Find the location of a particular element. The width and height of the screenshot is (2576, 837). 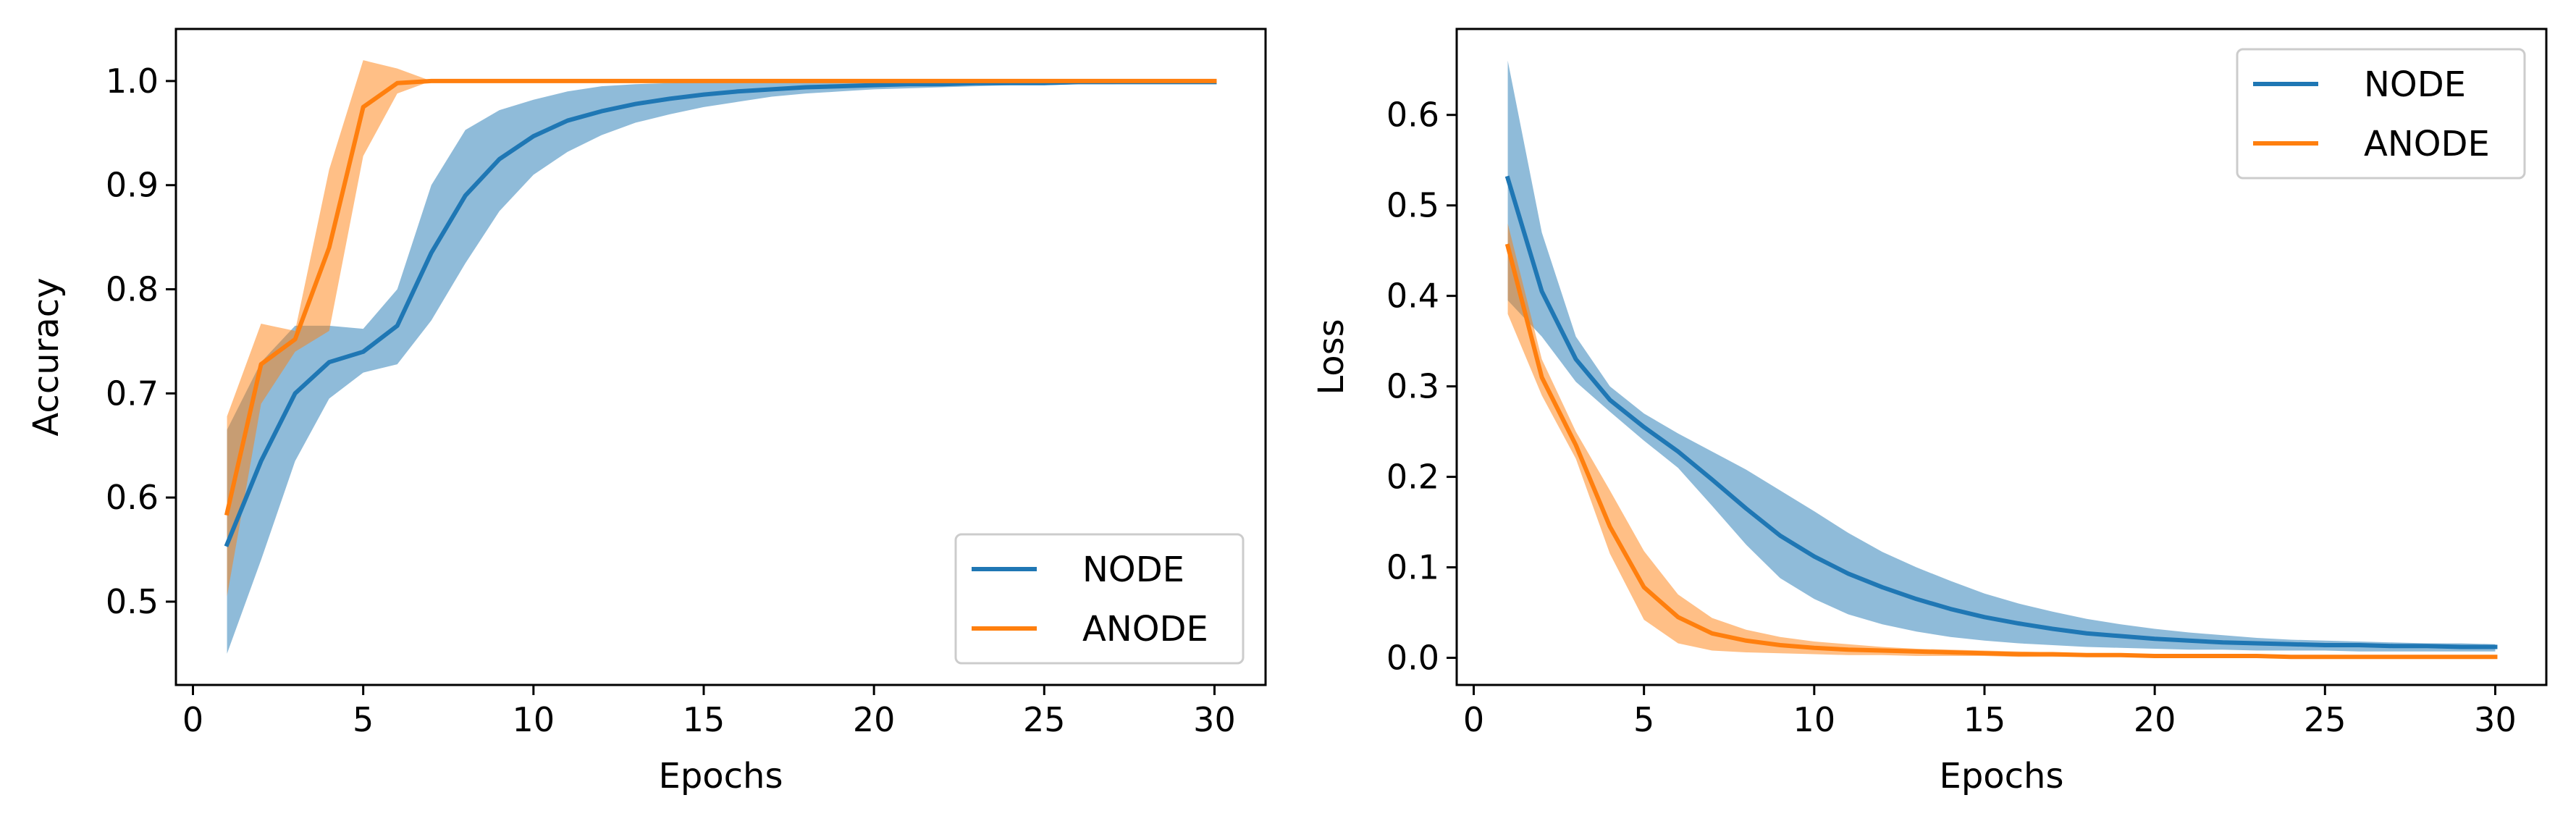

y-tick-label: 0.0 is located at coordinates (1412, 659).